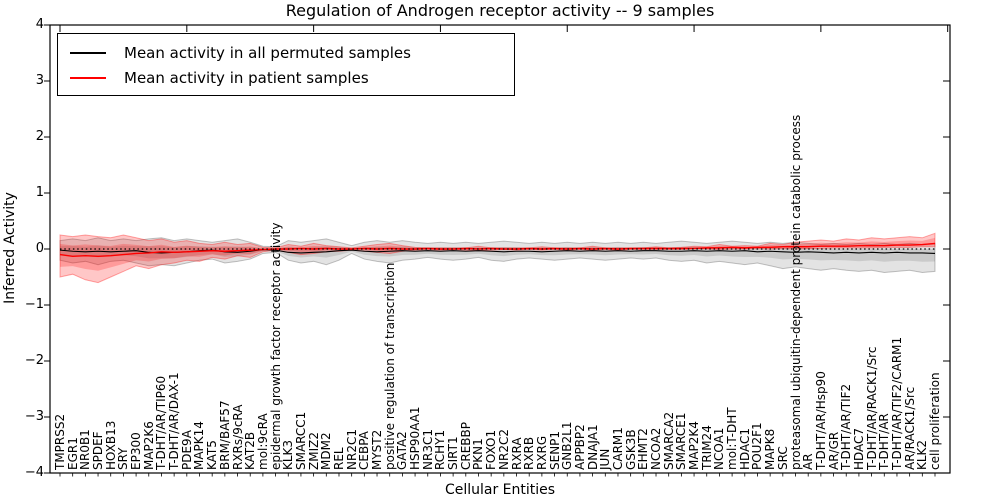  Describe the element at coordinates (267, 52) in the screenshot. I see `legend-label-permuted: Mean activity in all permuted samples` at that location.